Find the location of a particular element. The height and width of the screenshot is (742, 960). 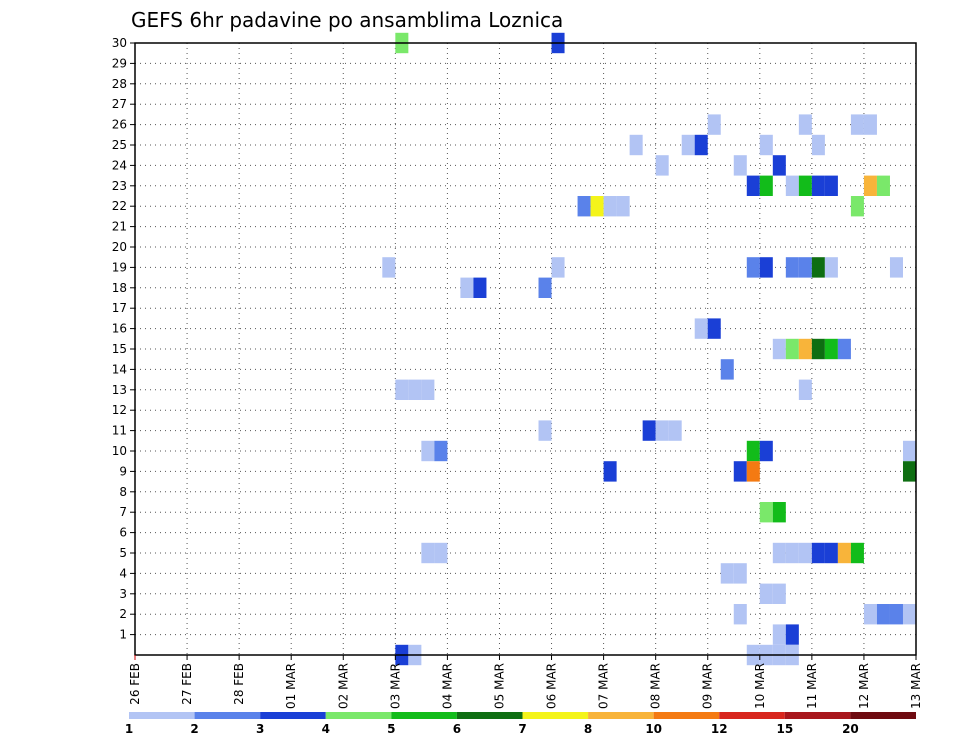

y-tick-label: 26 is located at coordinates (119, 125).